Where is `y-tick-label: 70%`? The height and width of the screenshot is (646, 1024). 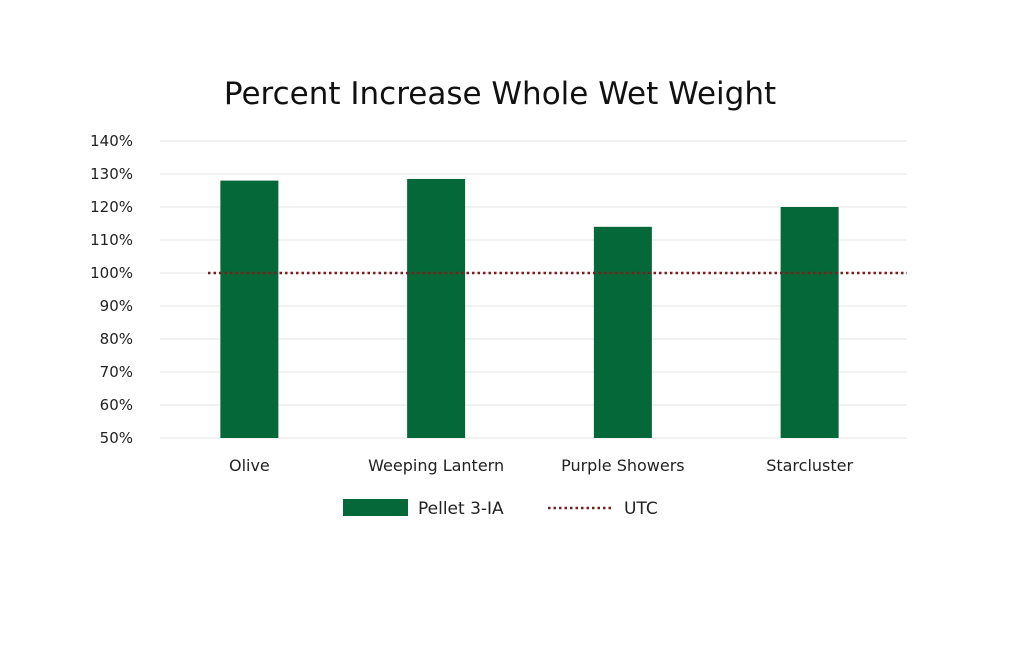 y-tick-label: 70% is located at coordinates (116, 372).